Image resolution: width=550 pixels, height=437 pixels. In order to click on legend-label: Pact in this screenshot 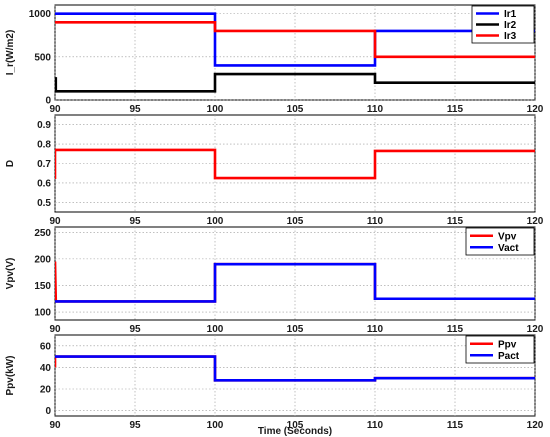, I will do `click(509, 356)`.